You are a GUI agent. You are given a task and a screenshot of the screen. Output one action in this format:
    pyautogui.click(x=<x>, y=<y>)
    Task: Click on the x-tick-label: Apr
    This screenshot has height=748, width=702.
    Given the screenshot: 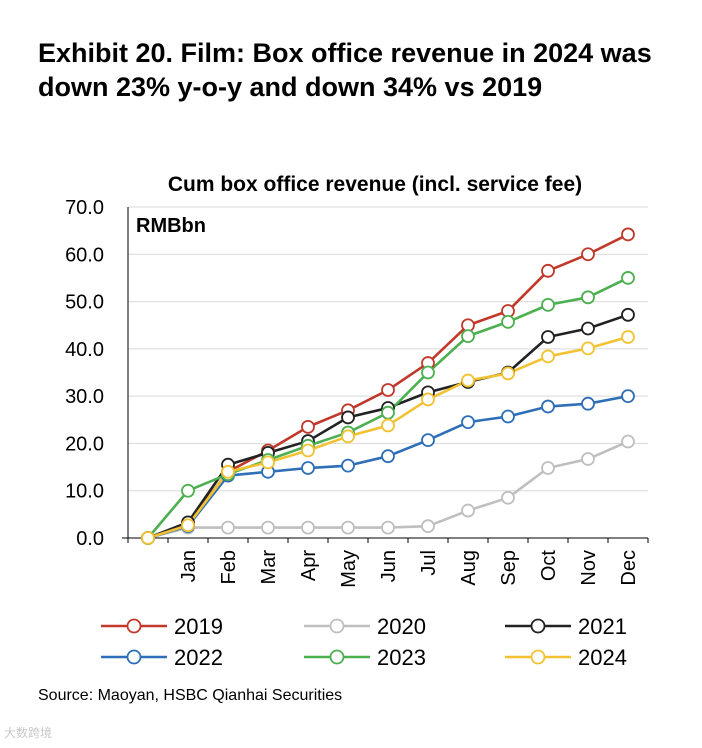 What is the action you would take?
    pyautogui.click(x=309, y=565)
    